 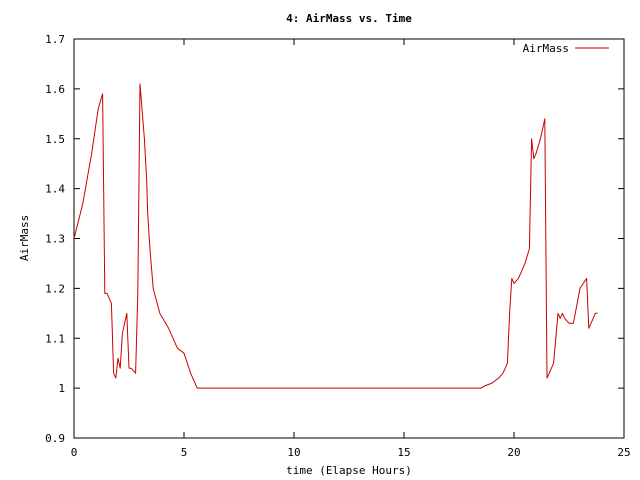 I want to click on x-tick-label: 20, so click(x=513, y=452).